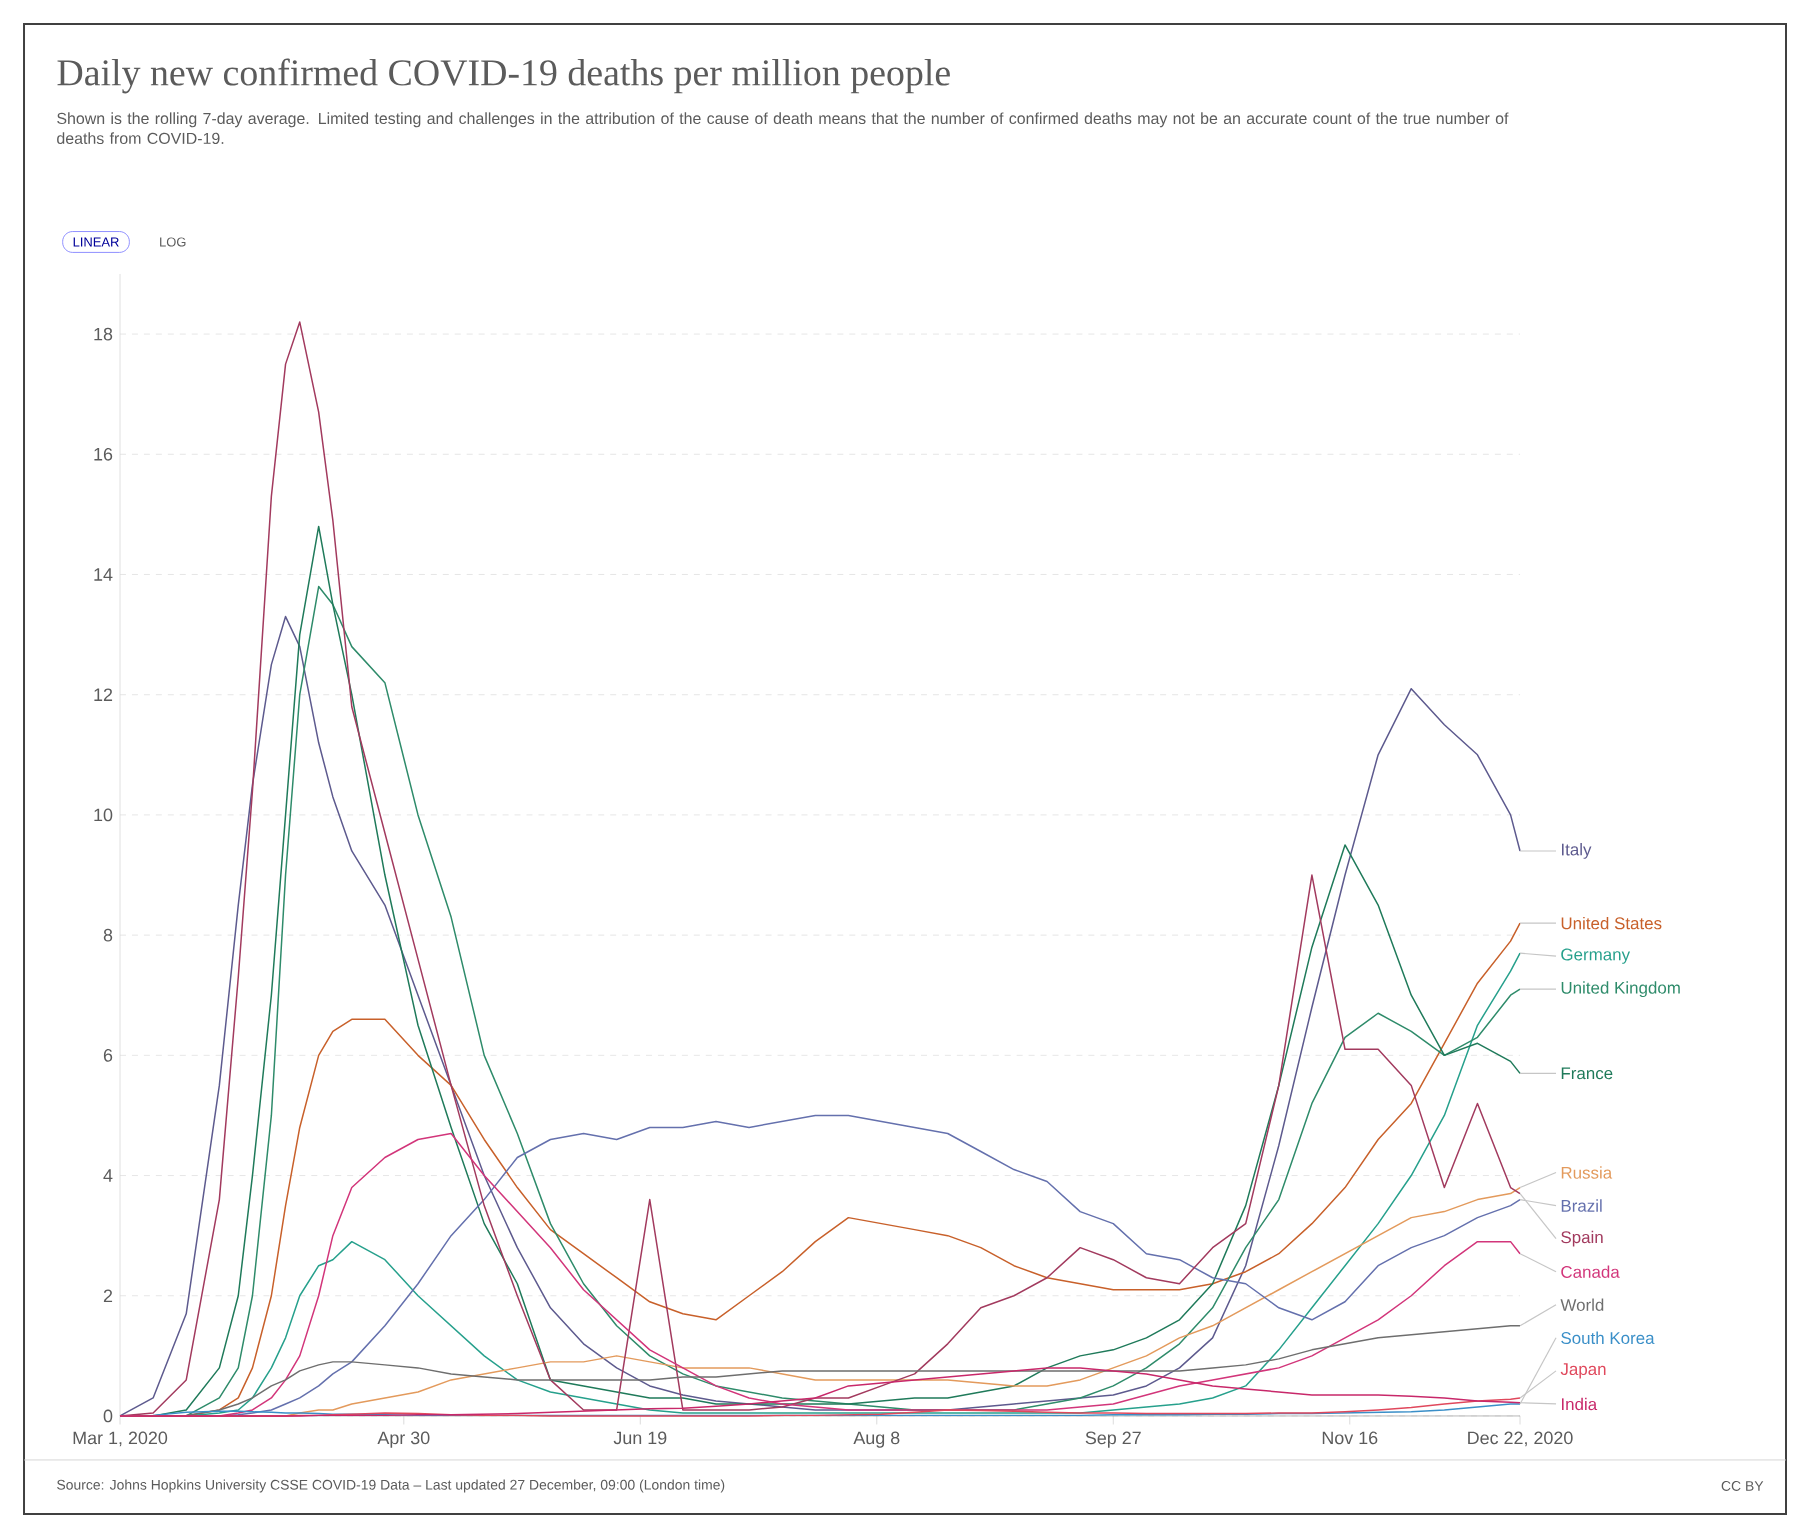 Image resolution: width=1802 pixels, height=1538 pixels. Describe the element at coordinates (1608, 1338) in the screenshot. I see `text: South Korea` at that location.